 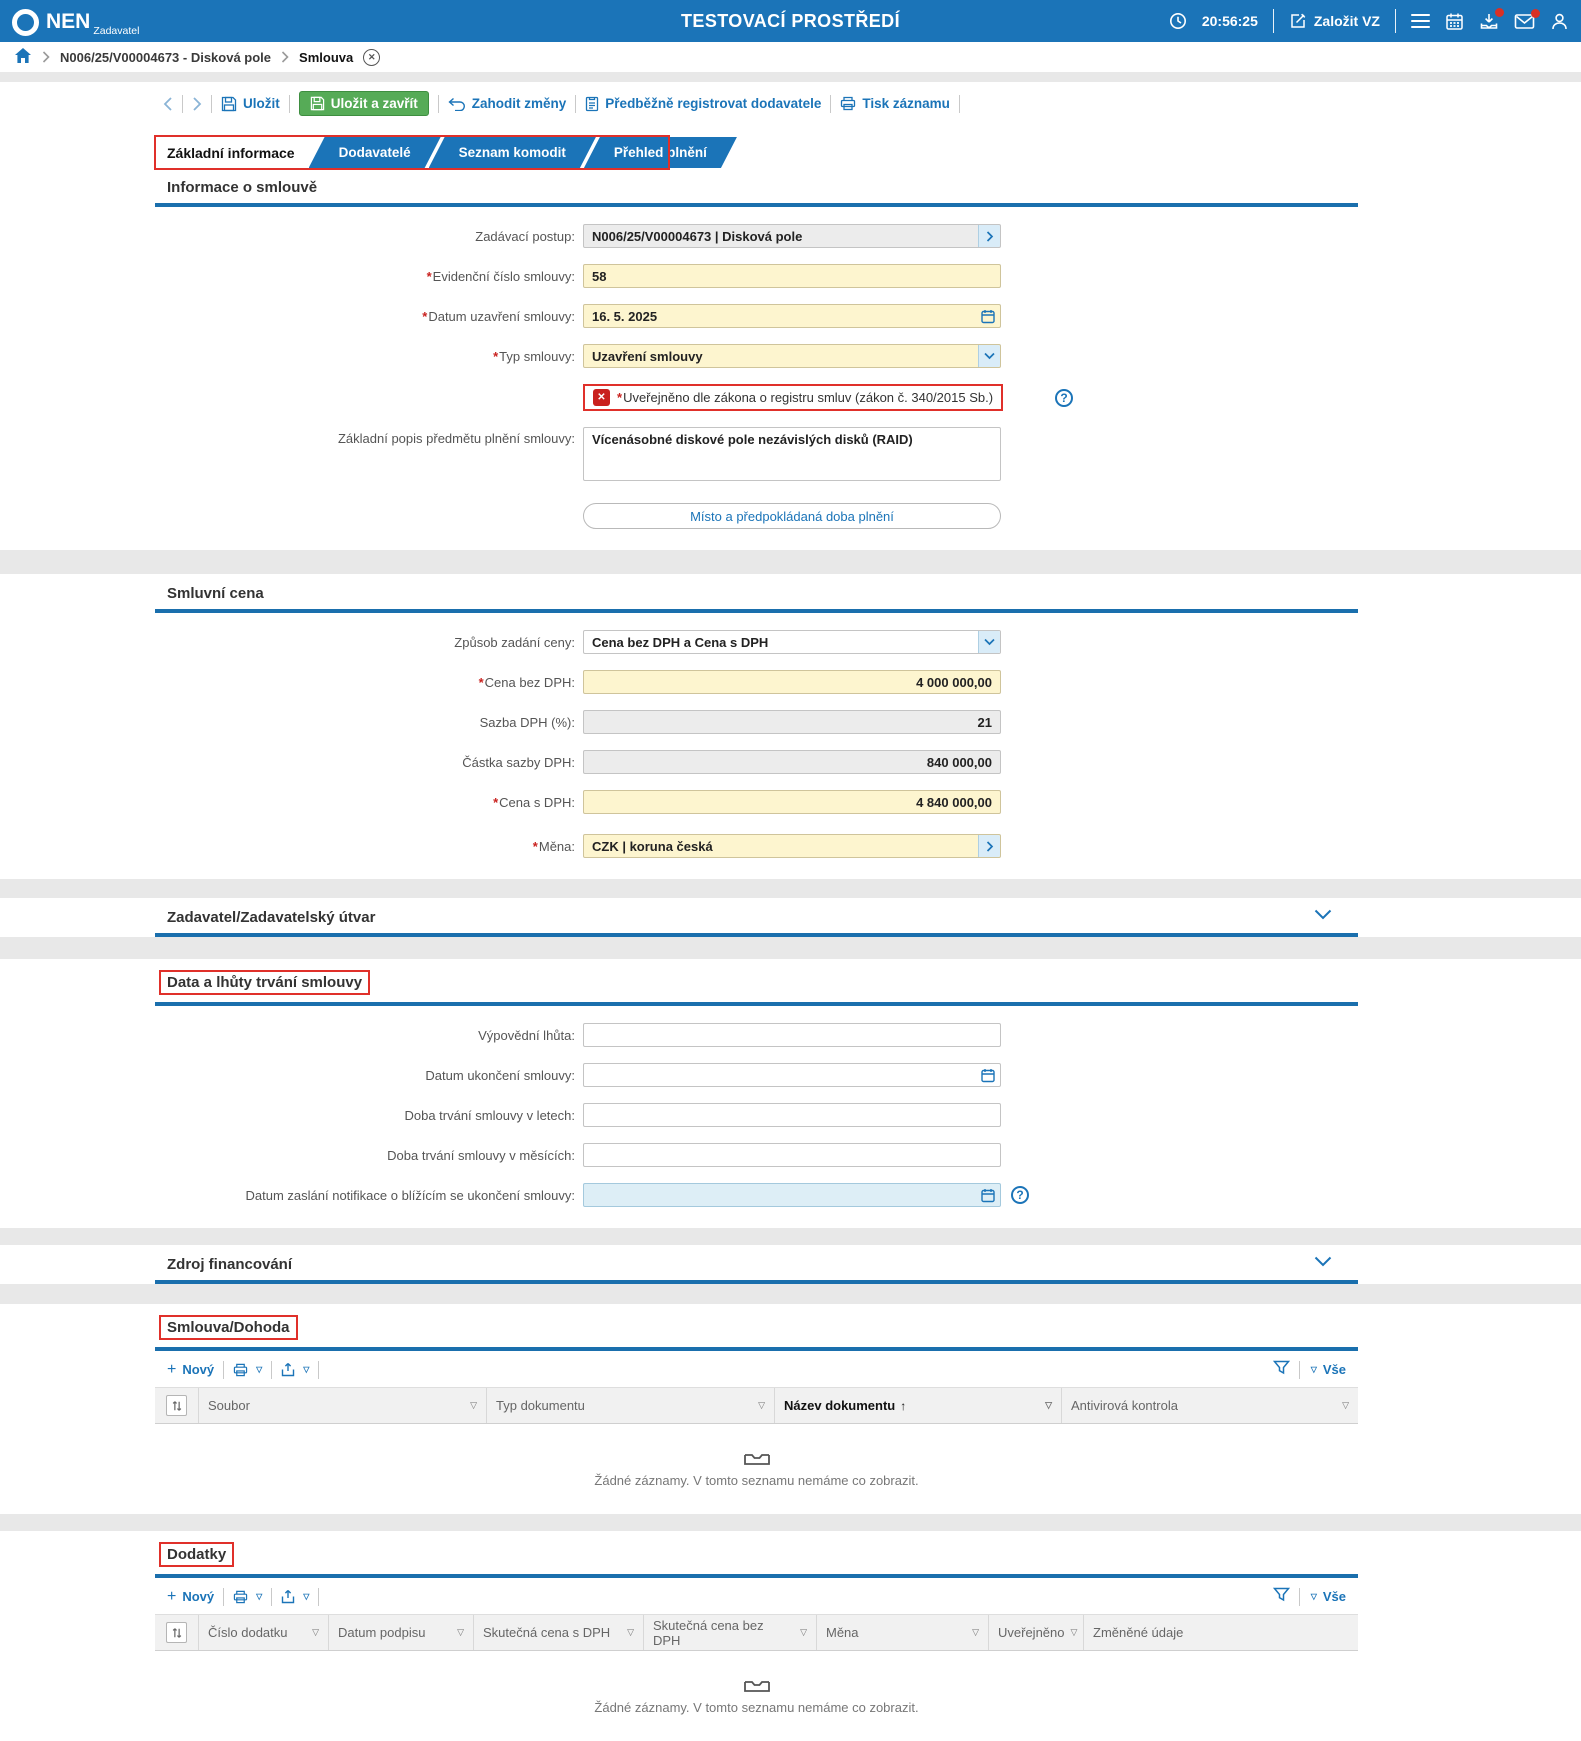 I want to click on inbox-download-icon, so click(x=1491, y=19).